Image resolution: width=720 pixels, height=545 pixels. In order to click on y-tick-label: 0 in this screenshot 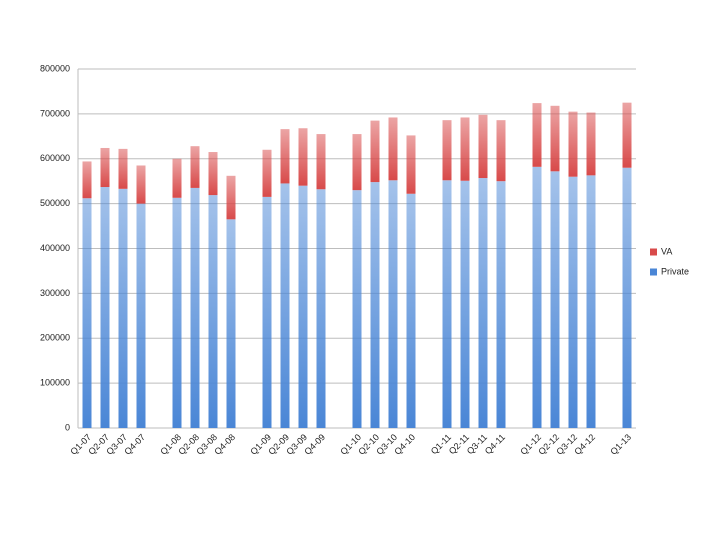, I will do `click(67, 427)`.